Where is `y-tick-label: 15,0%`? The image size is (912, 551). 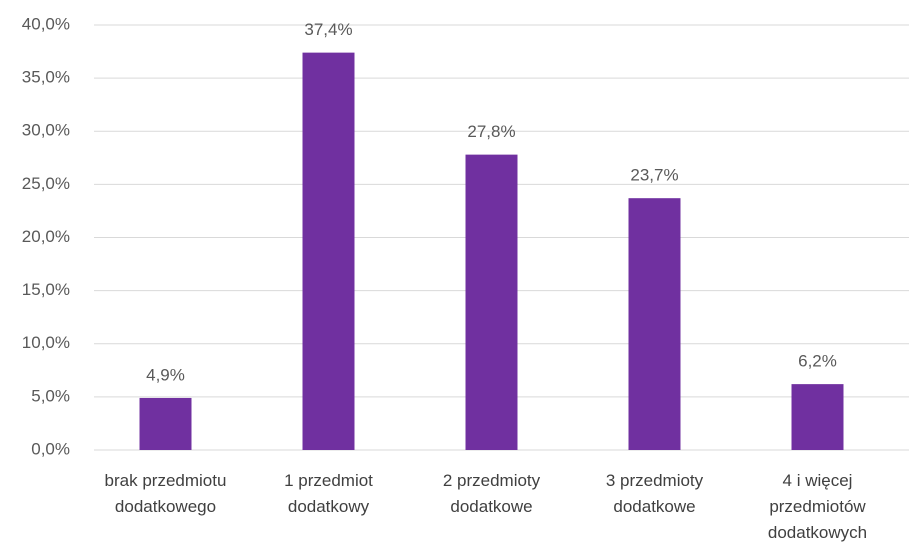
y-tick-label: 15,0% is located at coordinates (46, 289).